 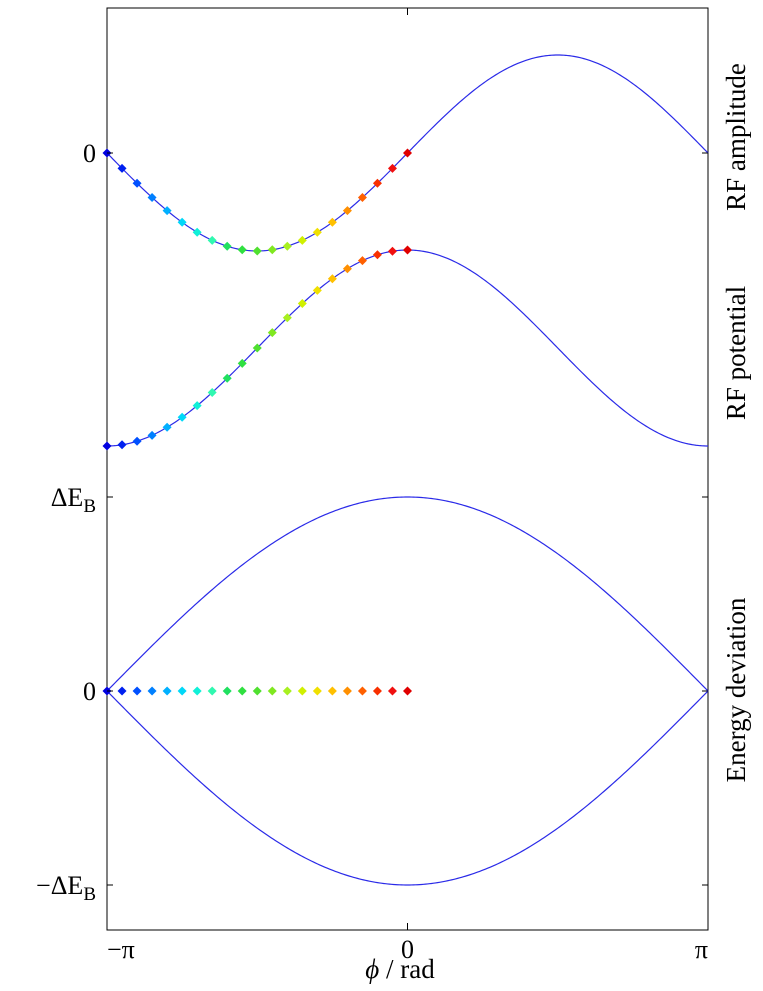 I want to click on rf-amplitude-label: RF amplitude, so click(x=736, y=137).